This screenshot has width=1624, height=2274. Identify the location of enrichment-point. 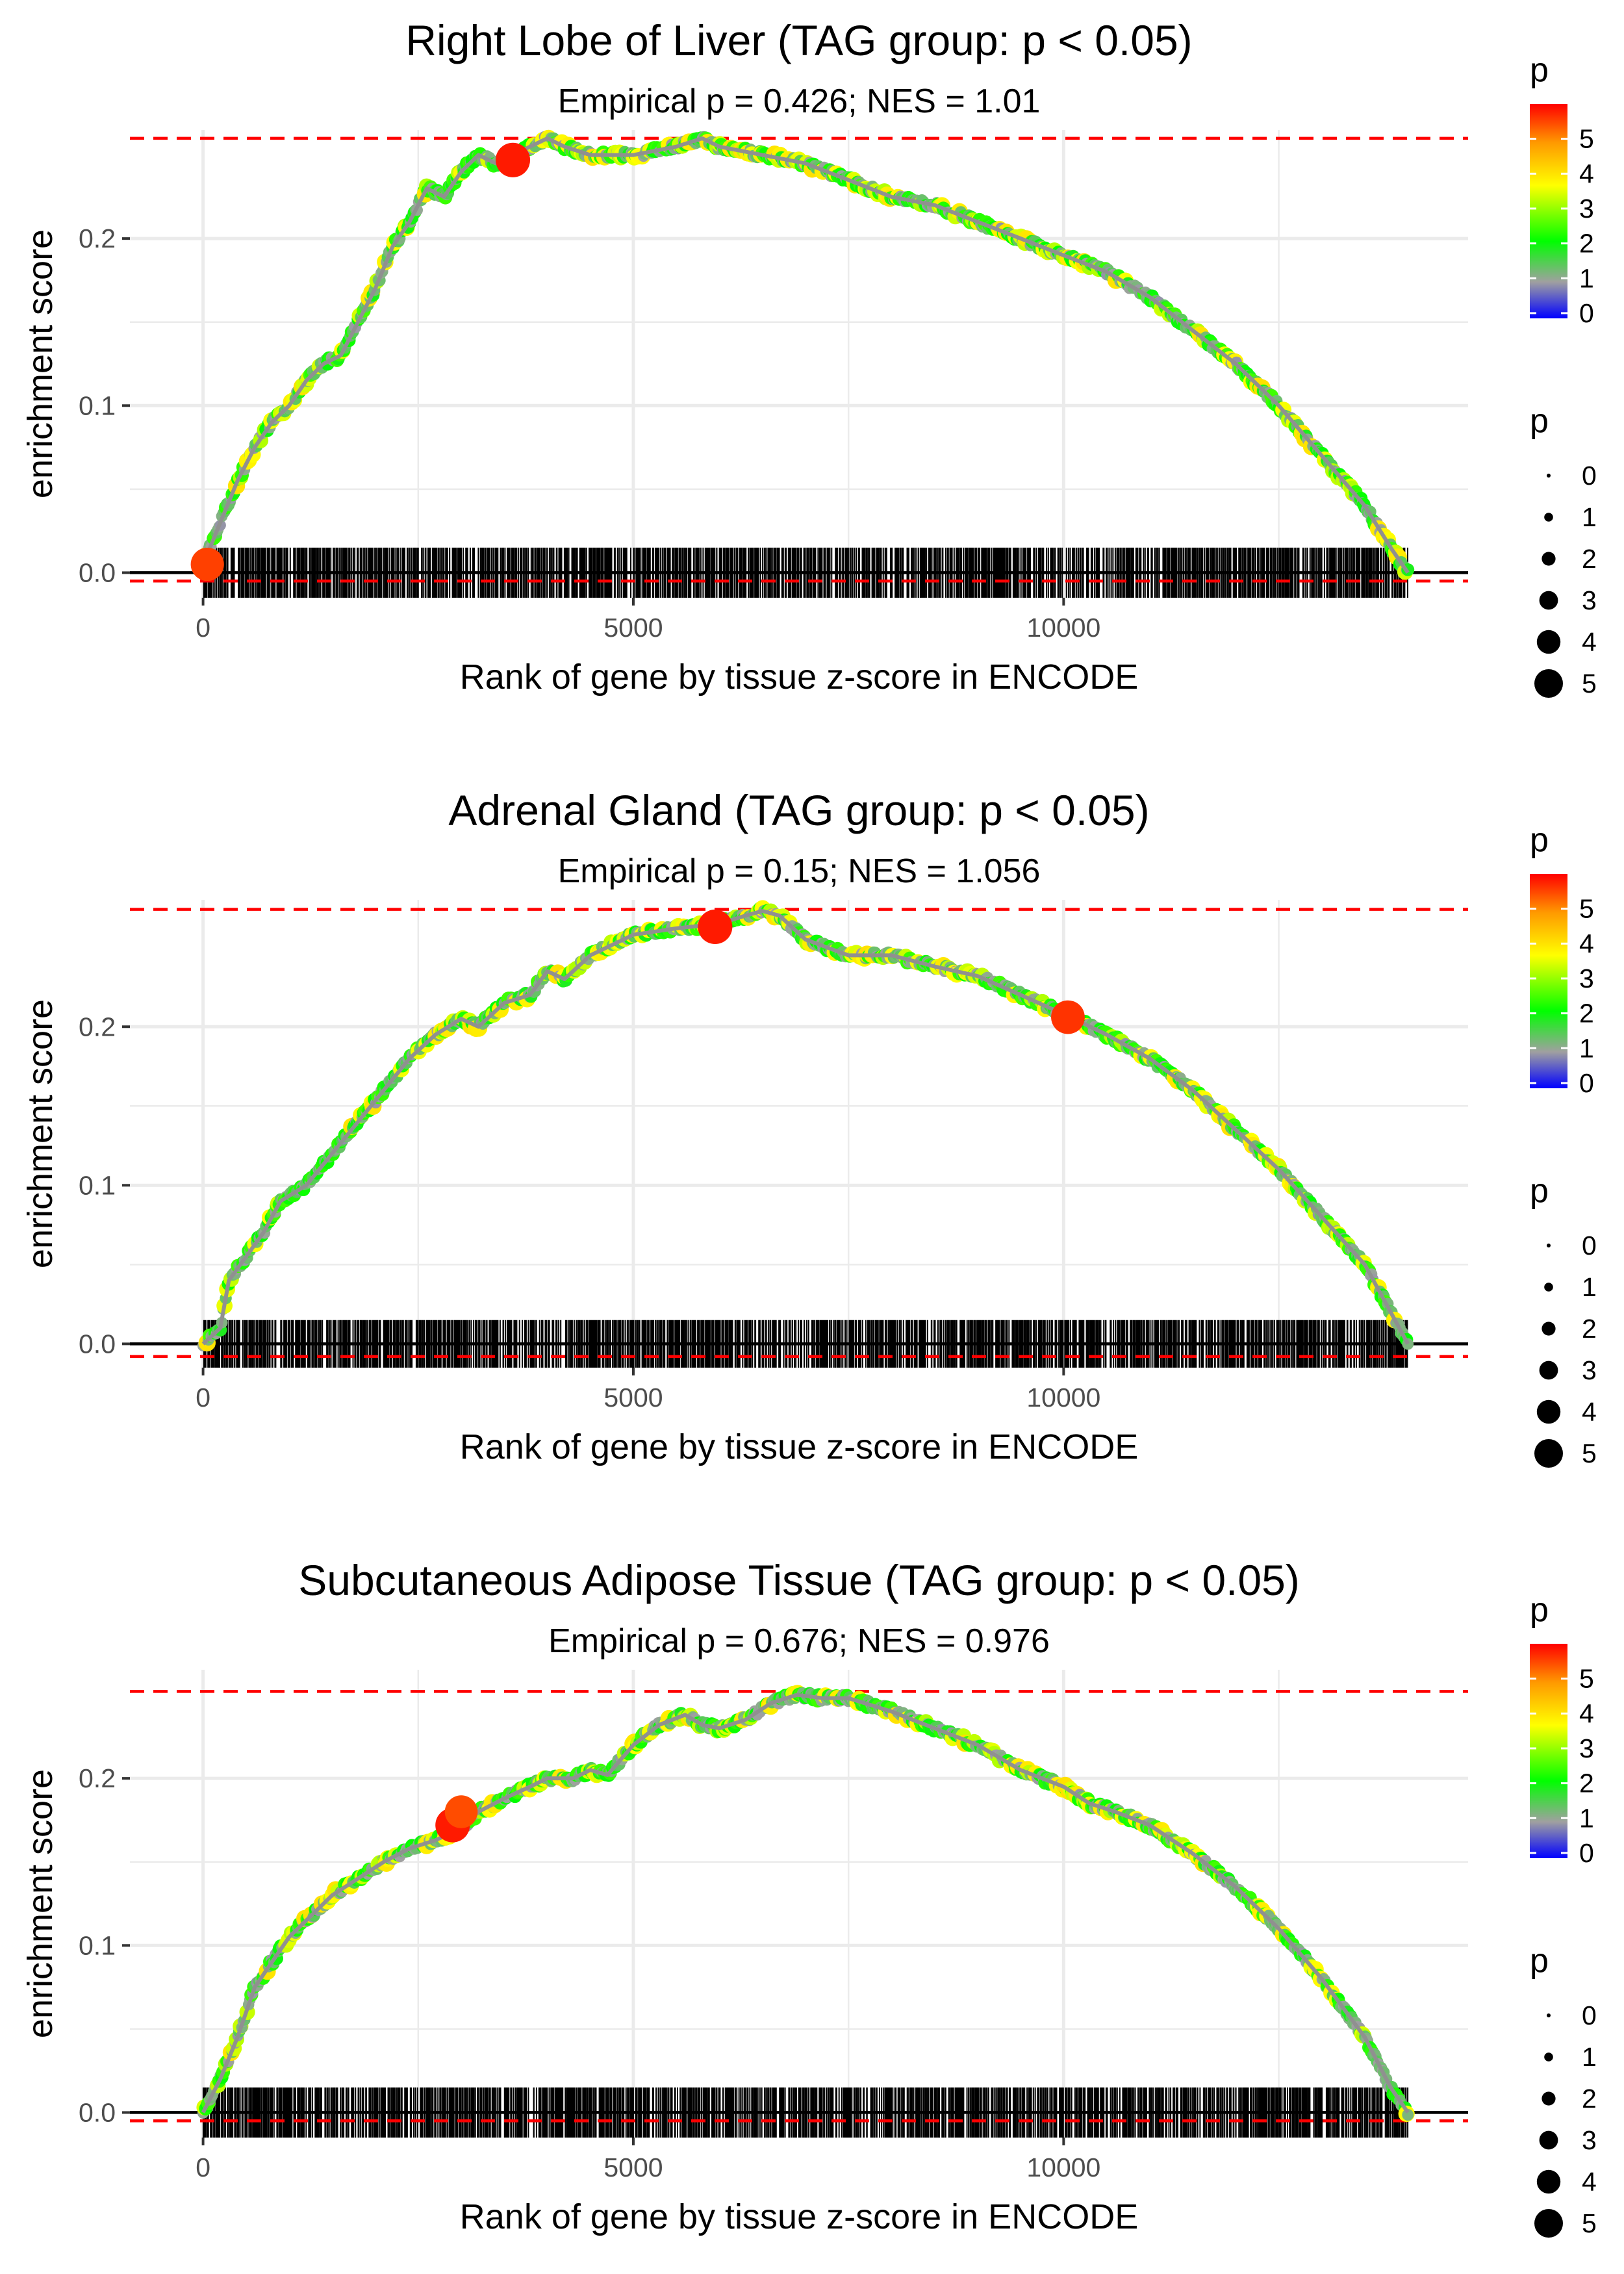
(1408, 2115).